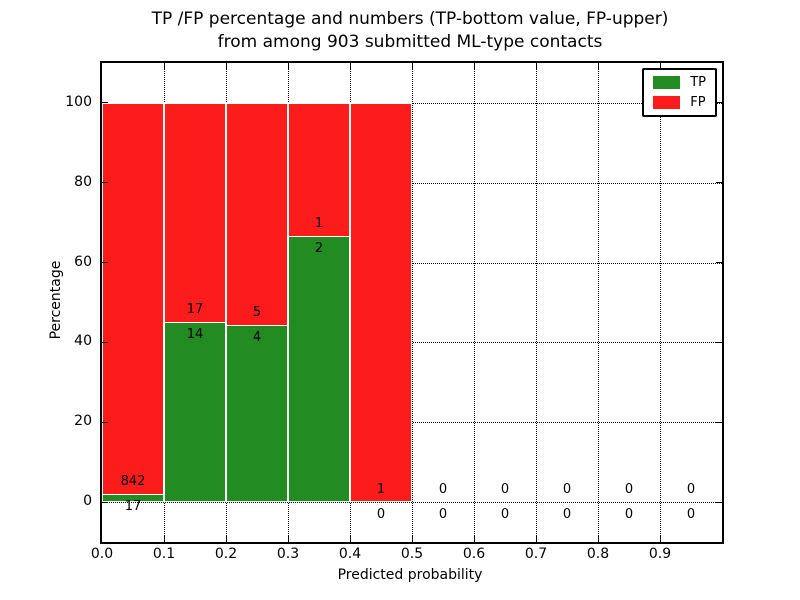 The height and width of the screenshot is (600, 800). I want to click on gridline-x-0.8, so click(598, 302).